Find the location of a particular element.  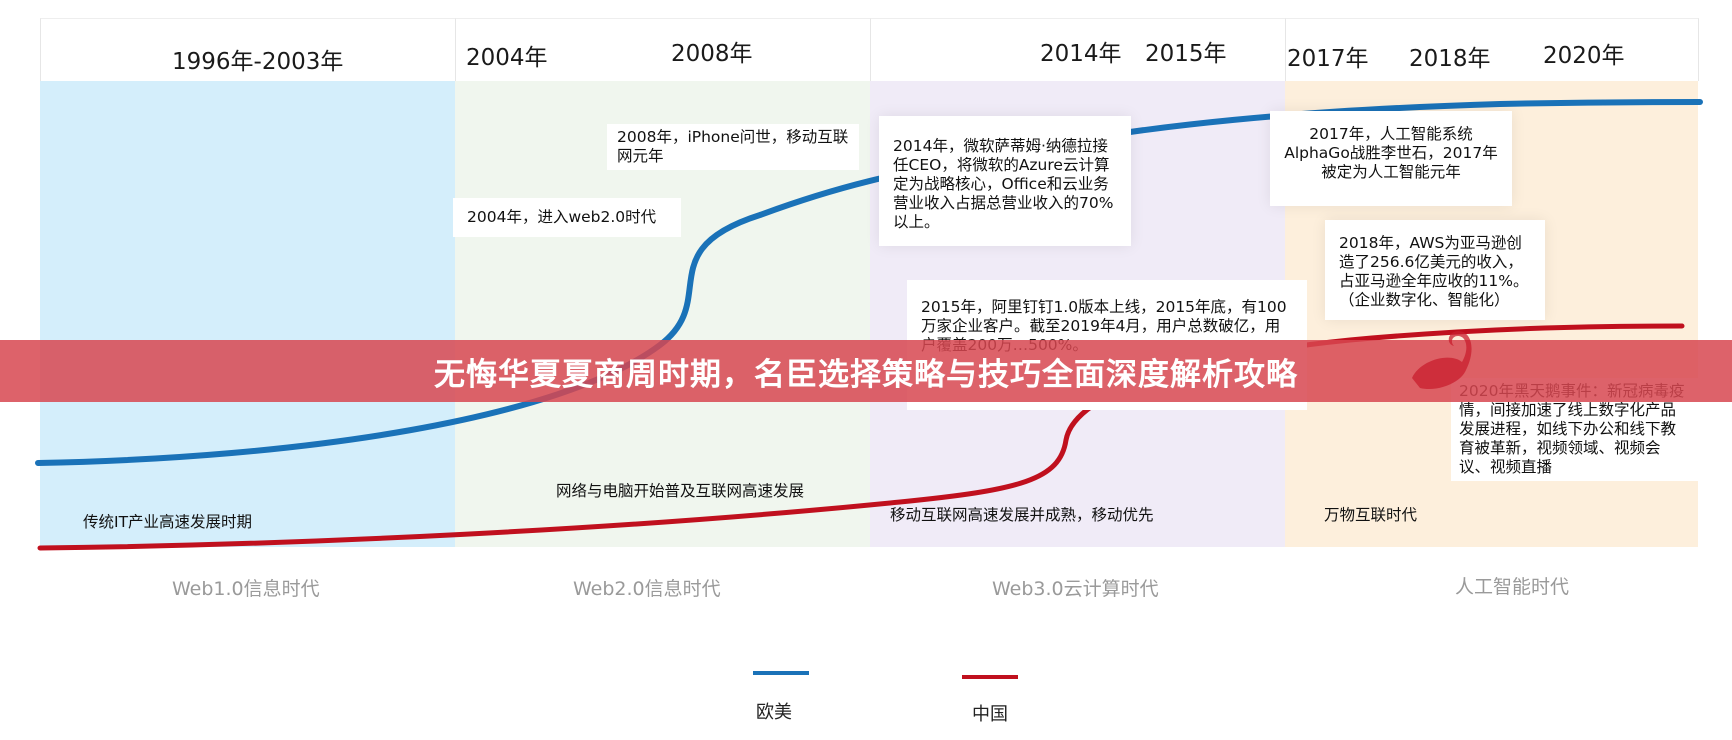

year-label: 2008年 is located at coordinates (712, 54).